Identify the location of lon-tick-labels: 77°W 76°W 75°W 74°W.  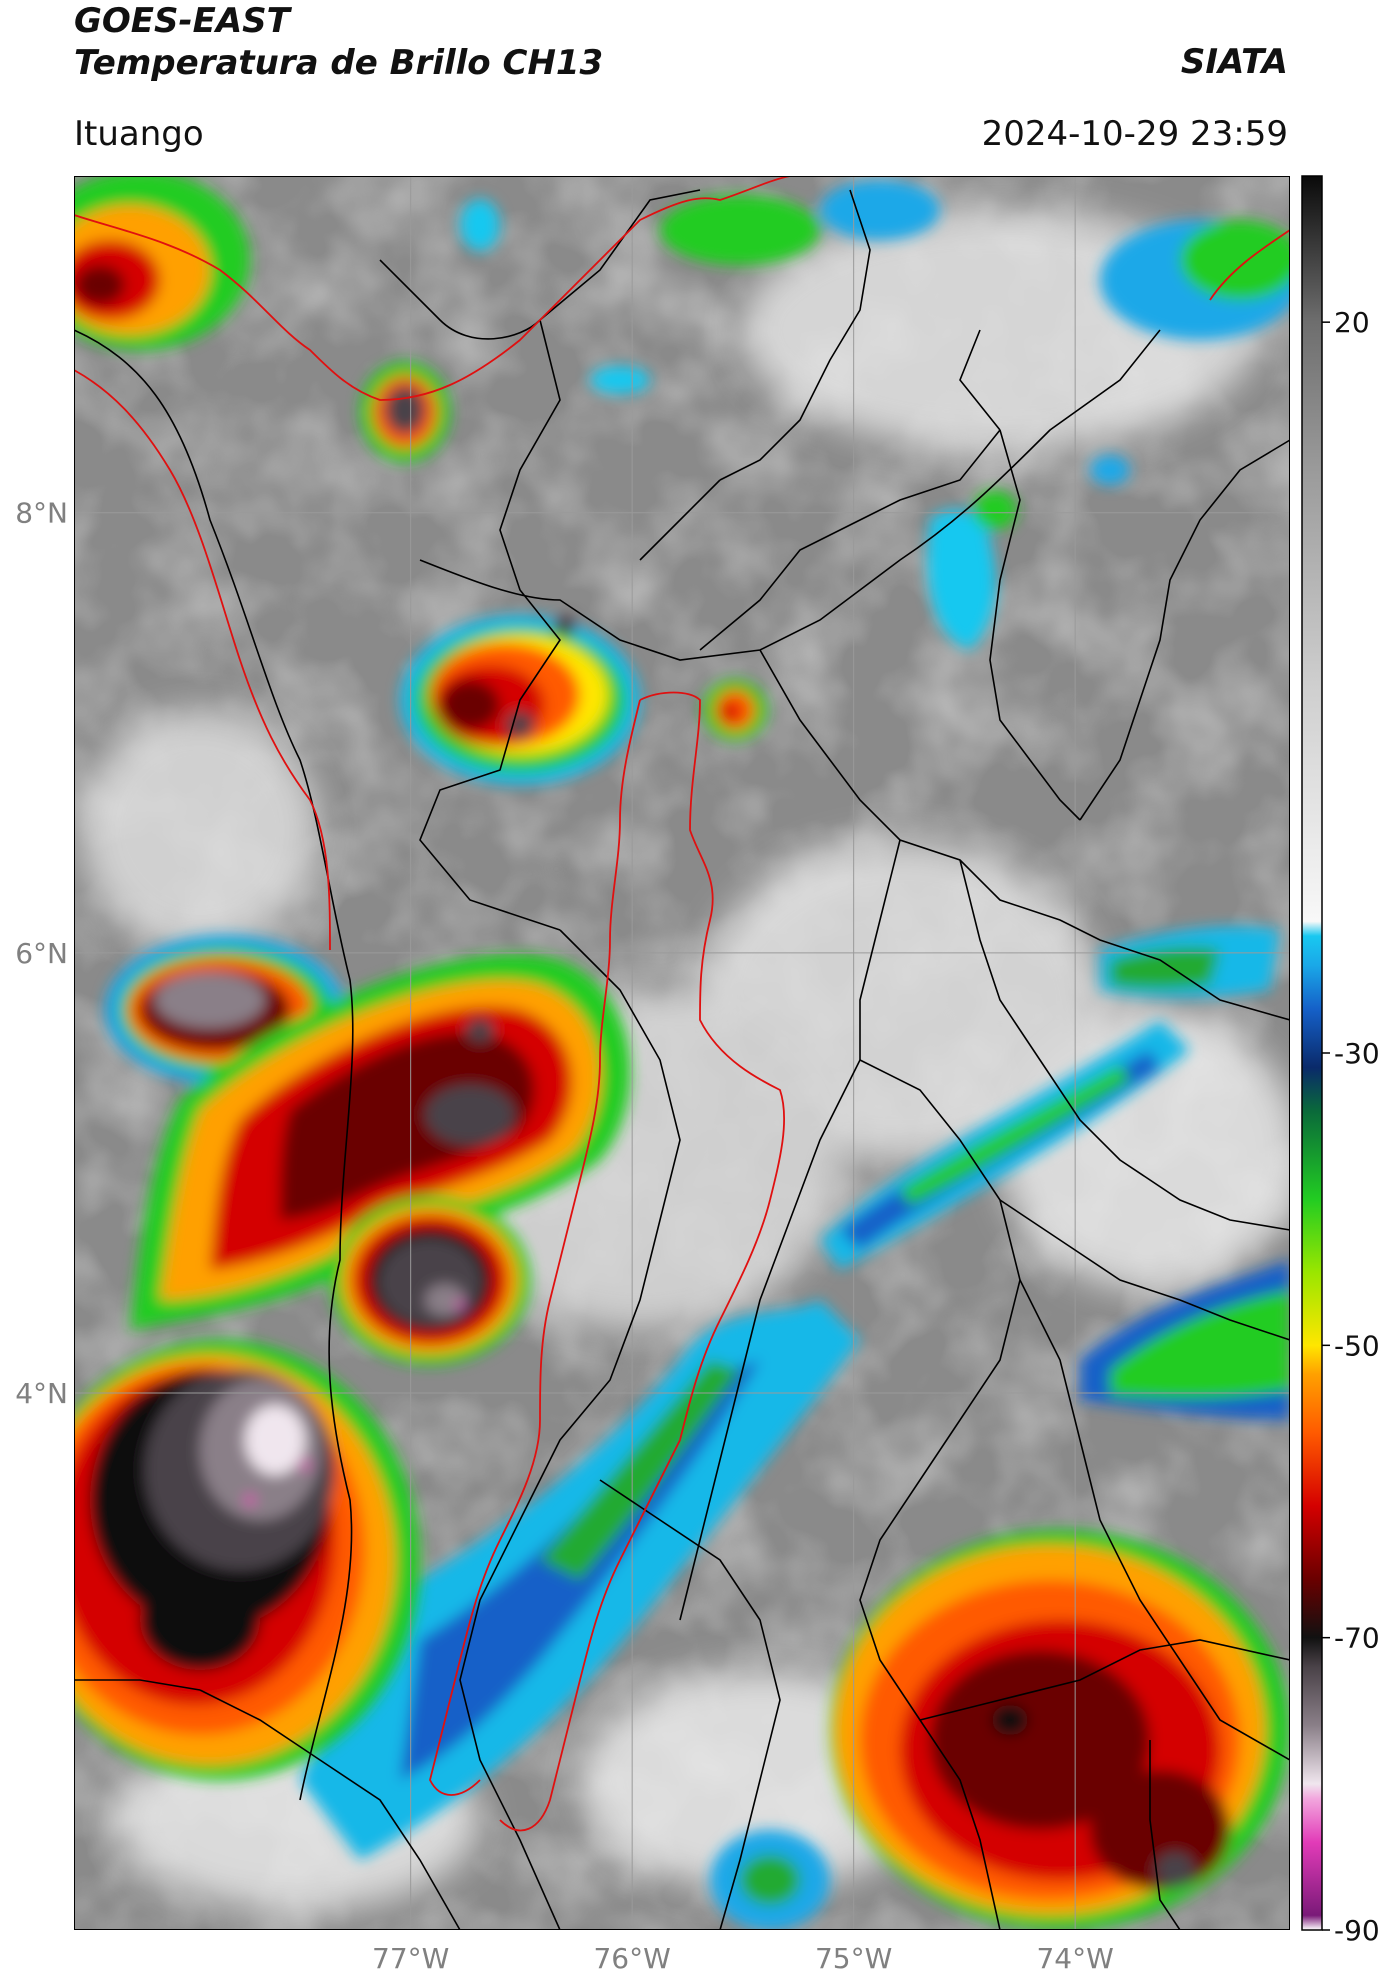
(743, 1958).